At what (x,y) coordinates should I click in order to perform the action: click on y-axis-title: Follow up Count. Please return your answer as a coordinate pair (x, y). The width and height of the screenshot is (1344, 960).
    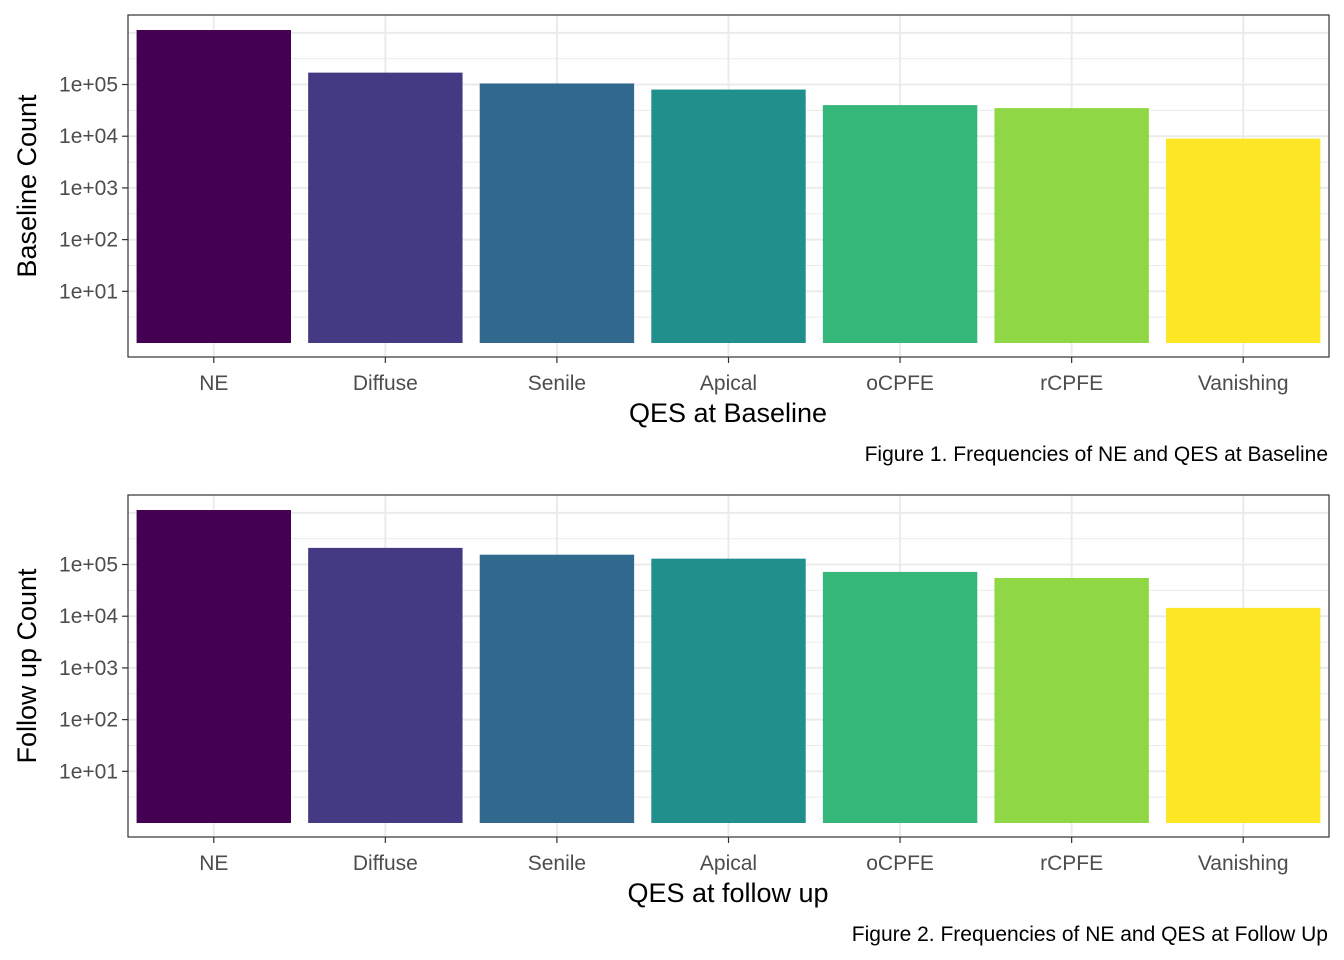
    Looking at the image, I should click on (27, 666).